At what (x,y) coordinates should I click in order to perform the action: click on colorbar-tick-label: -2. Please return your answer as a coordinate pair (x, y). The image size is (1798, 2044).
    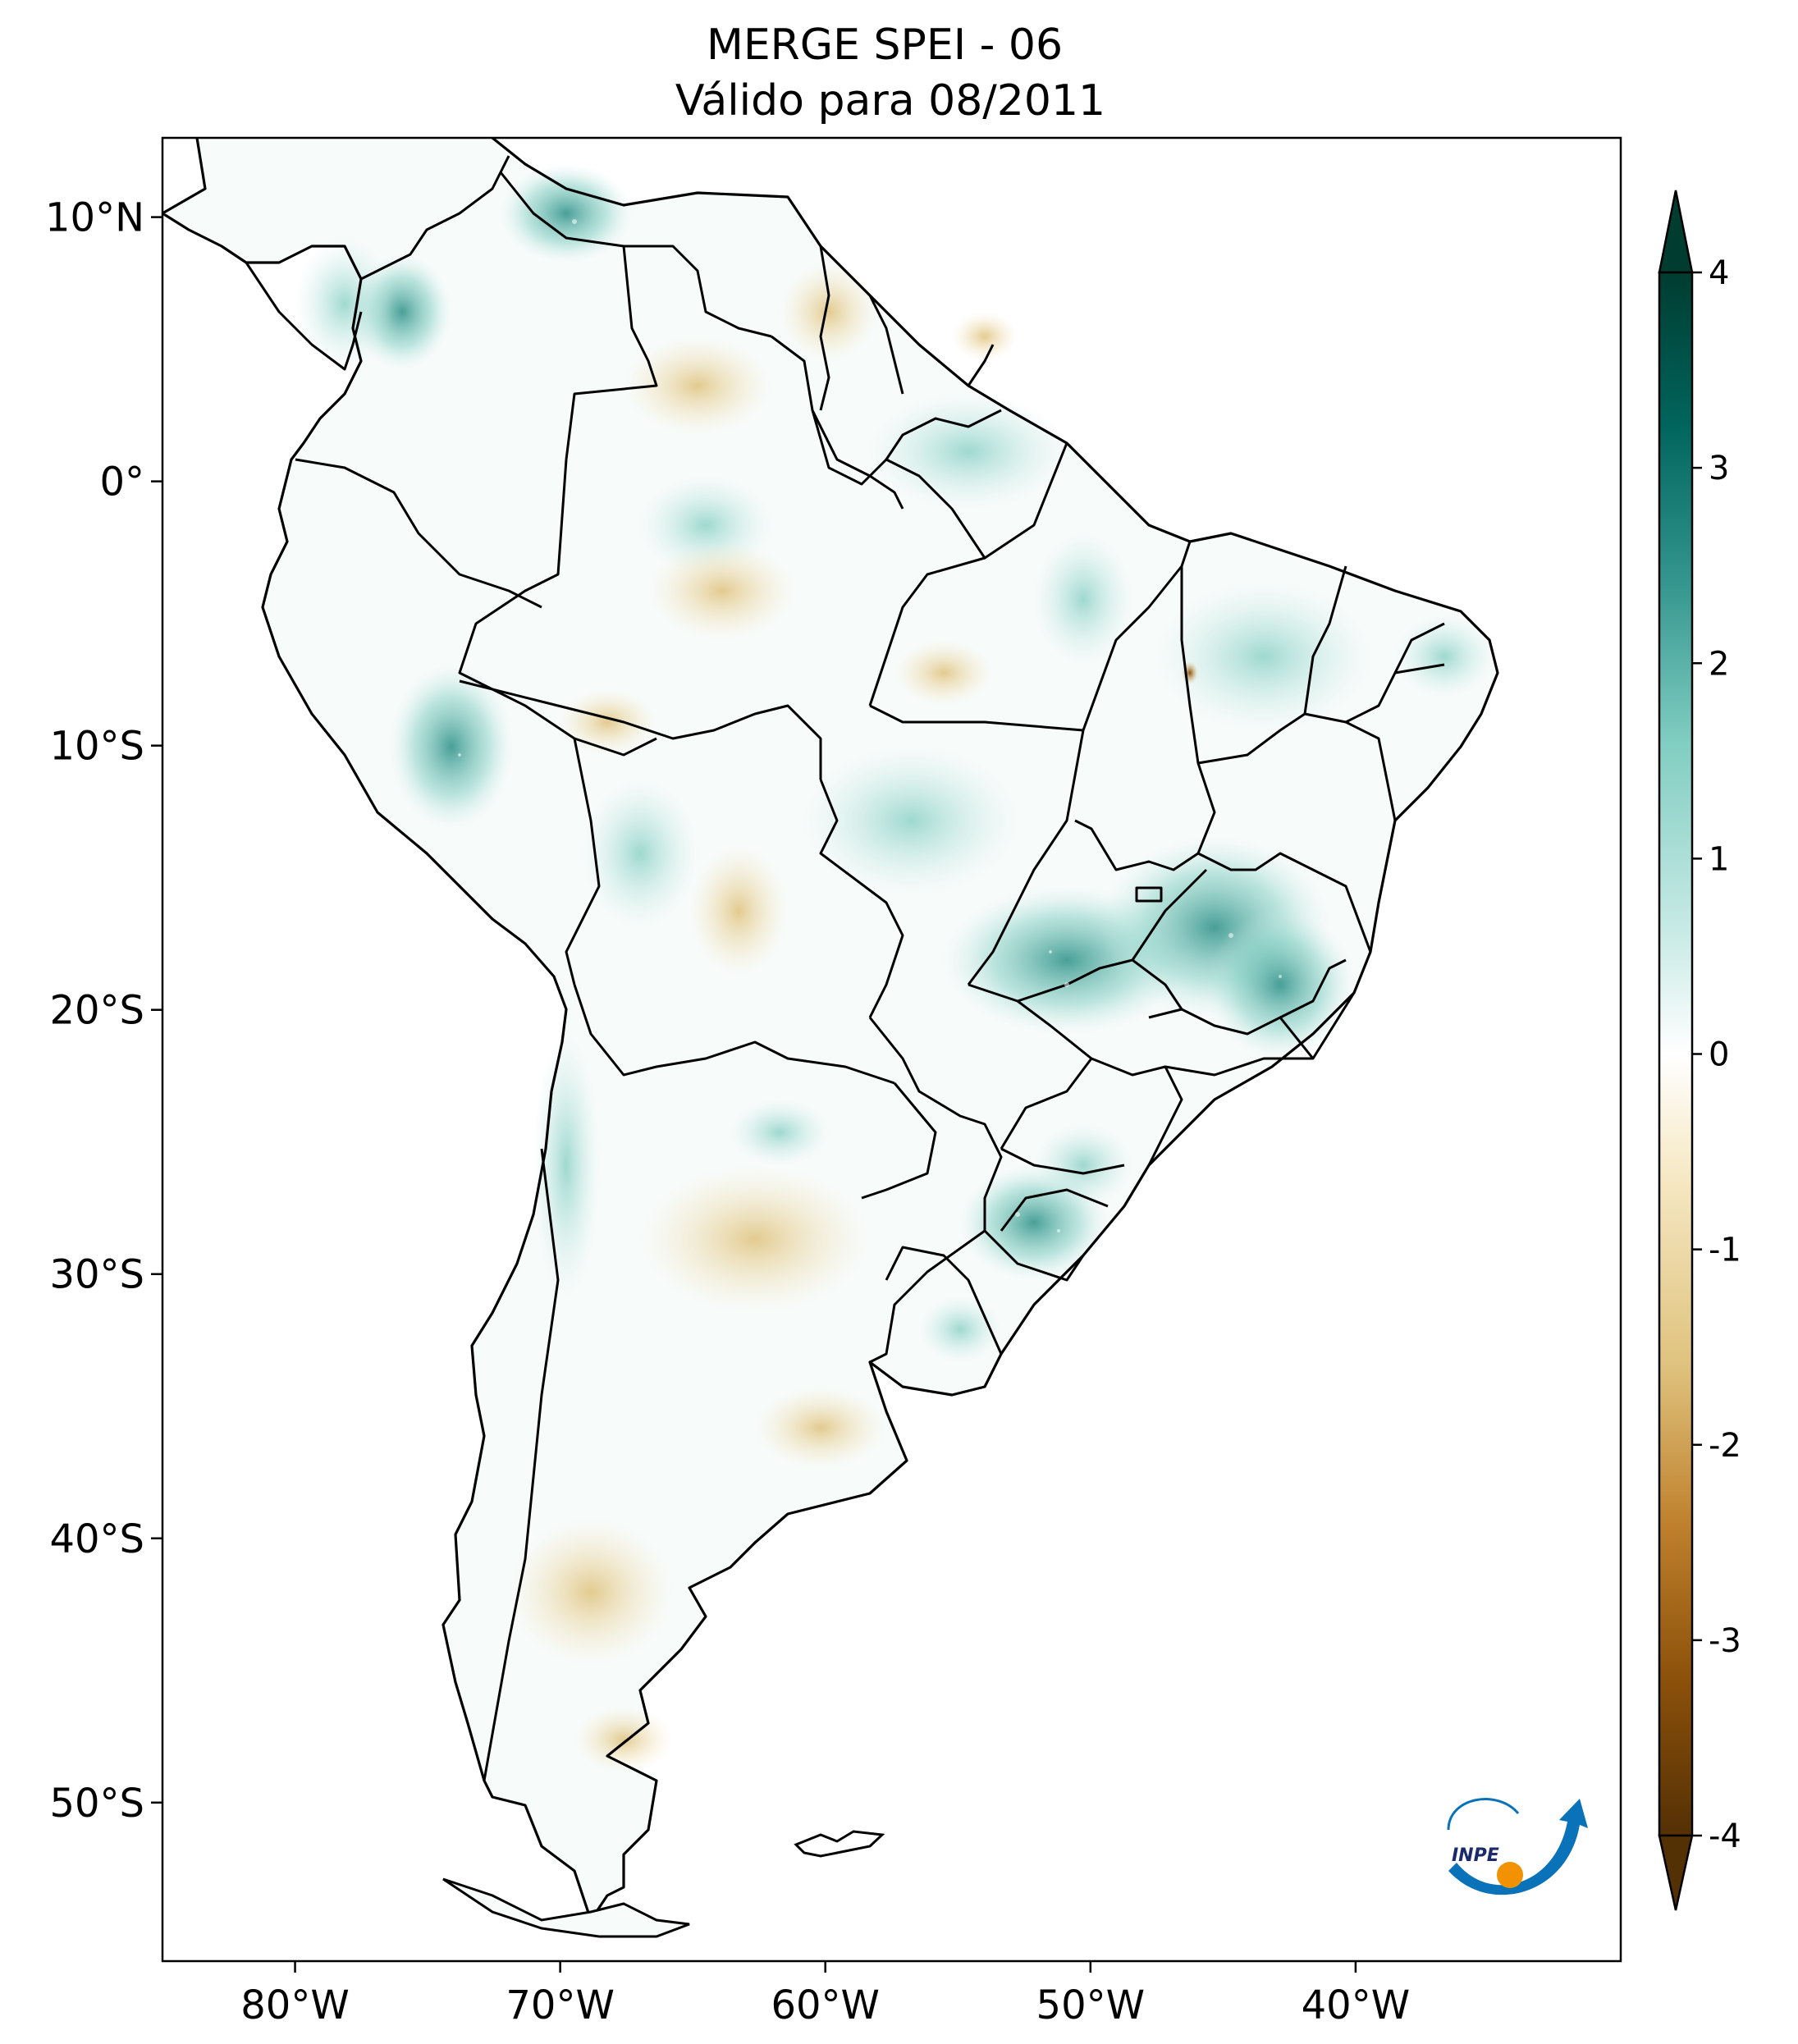
    Looking at the image, I should click on (1725, 1446).